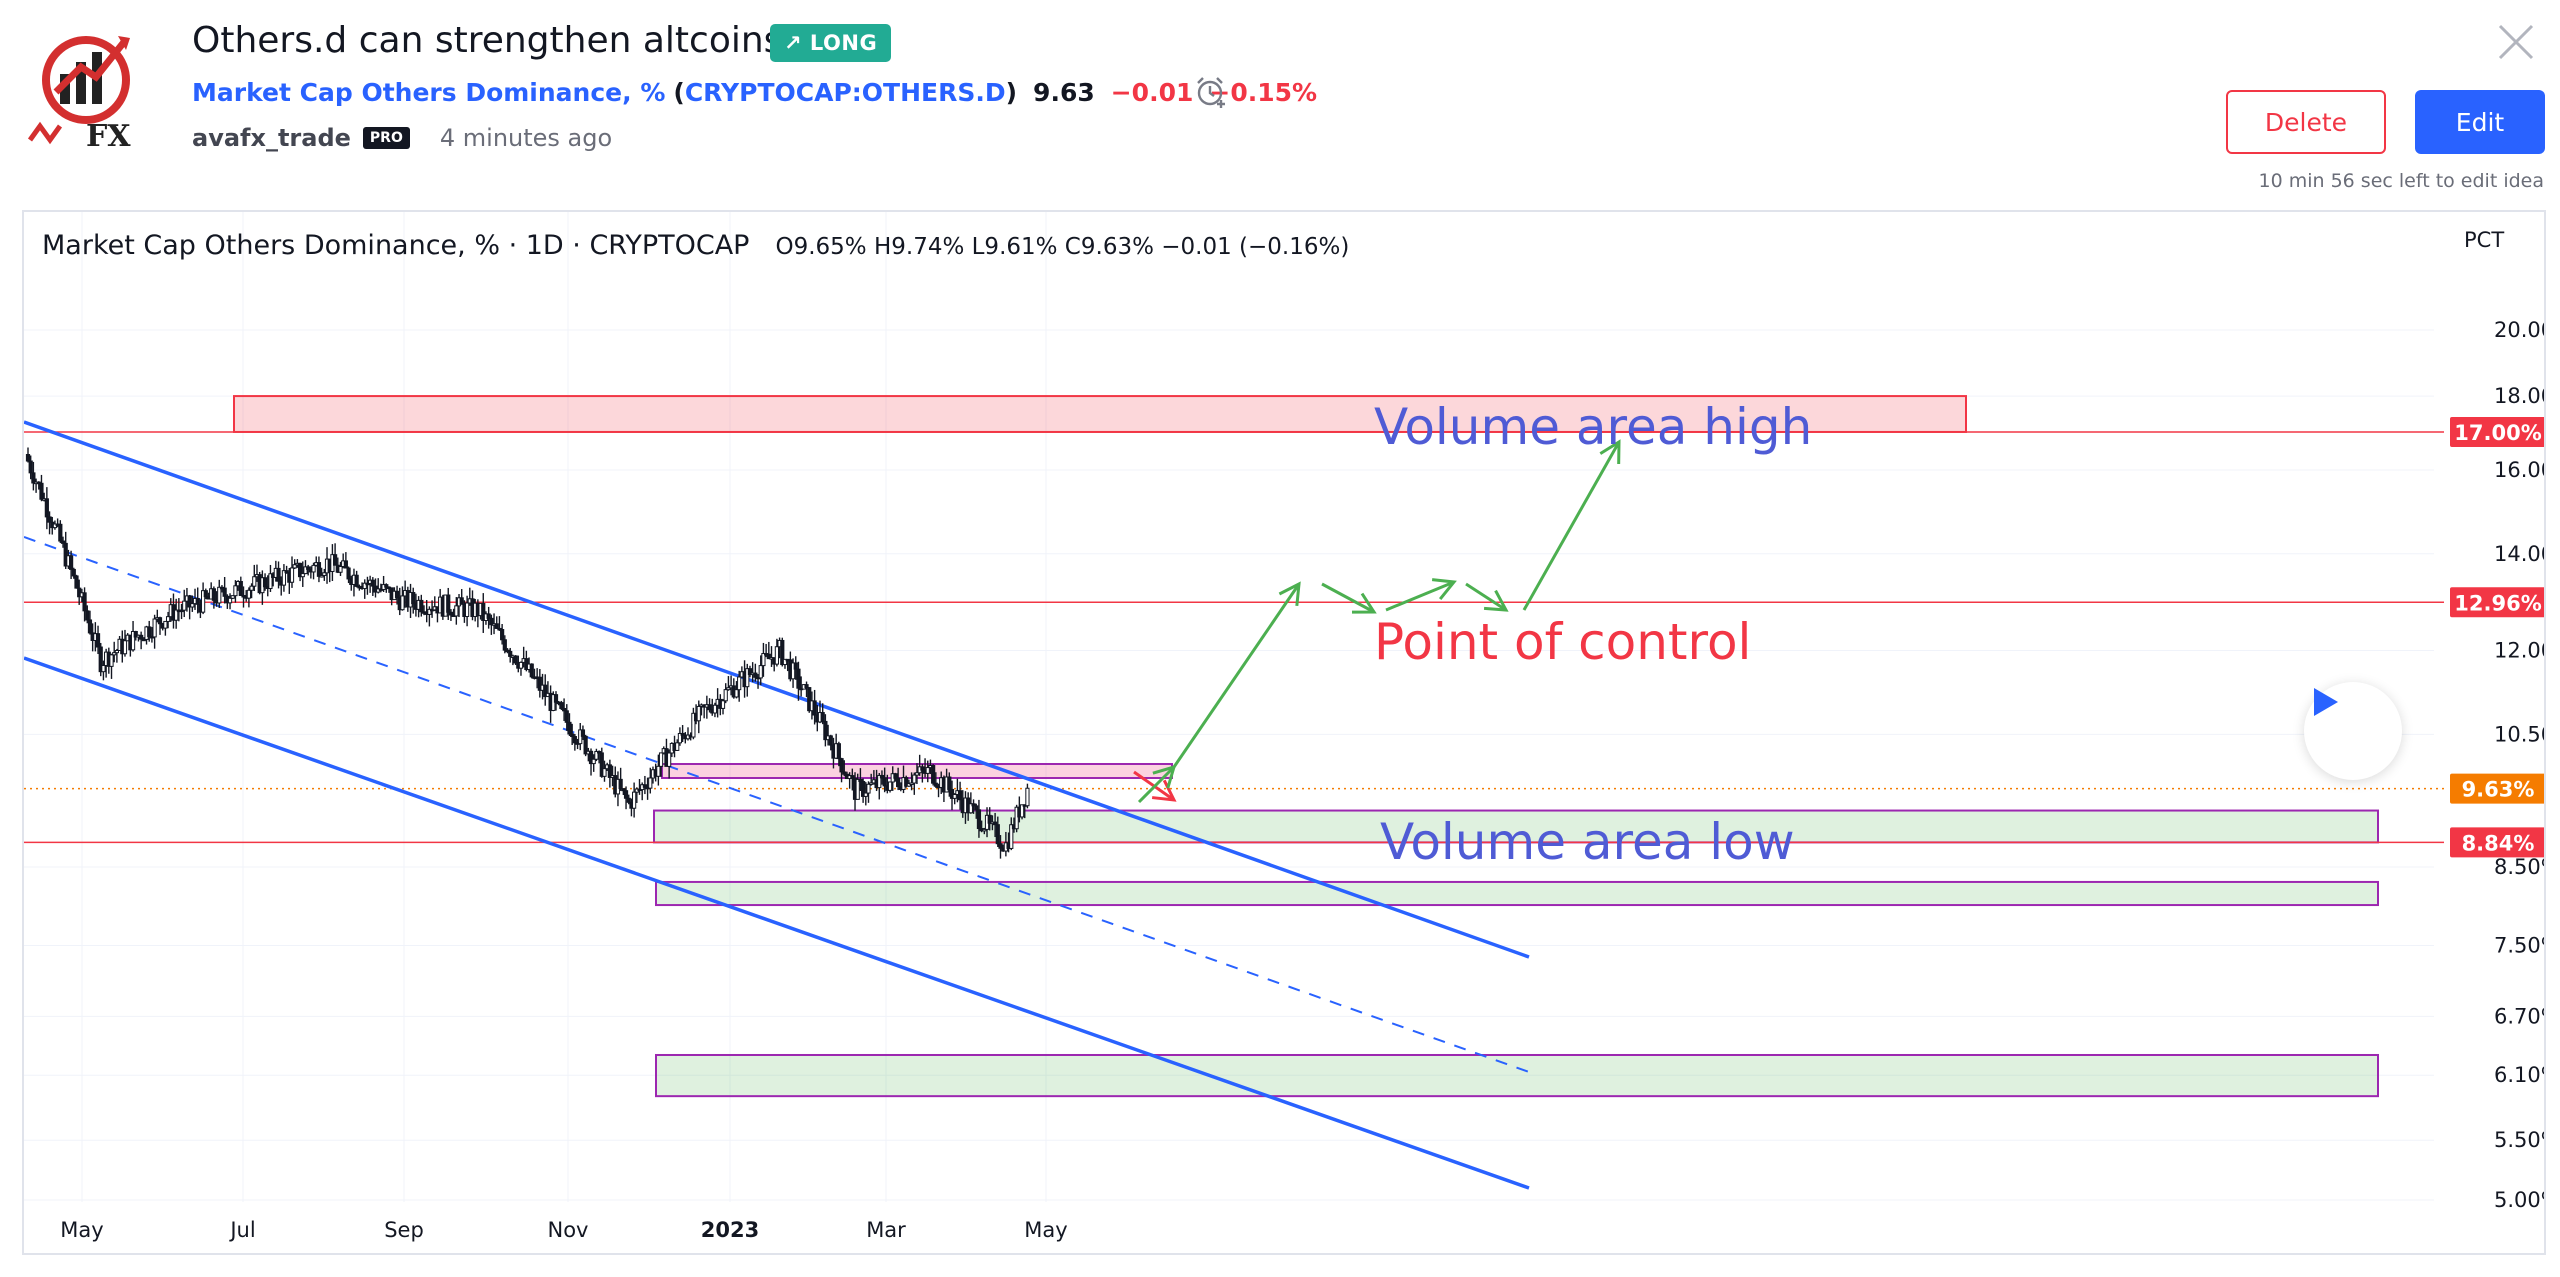 This screenshot has width=2560, height=1277. I want to click on green-arrow-4-head, so click(1444, 589).